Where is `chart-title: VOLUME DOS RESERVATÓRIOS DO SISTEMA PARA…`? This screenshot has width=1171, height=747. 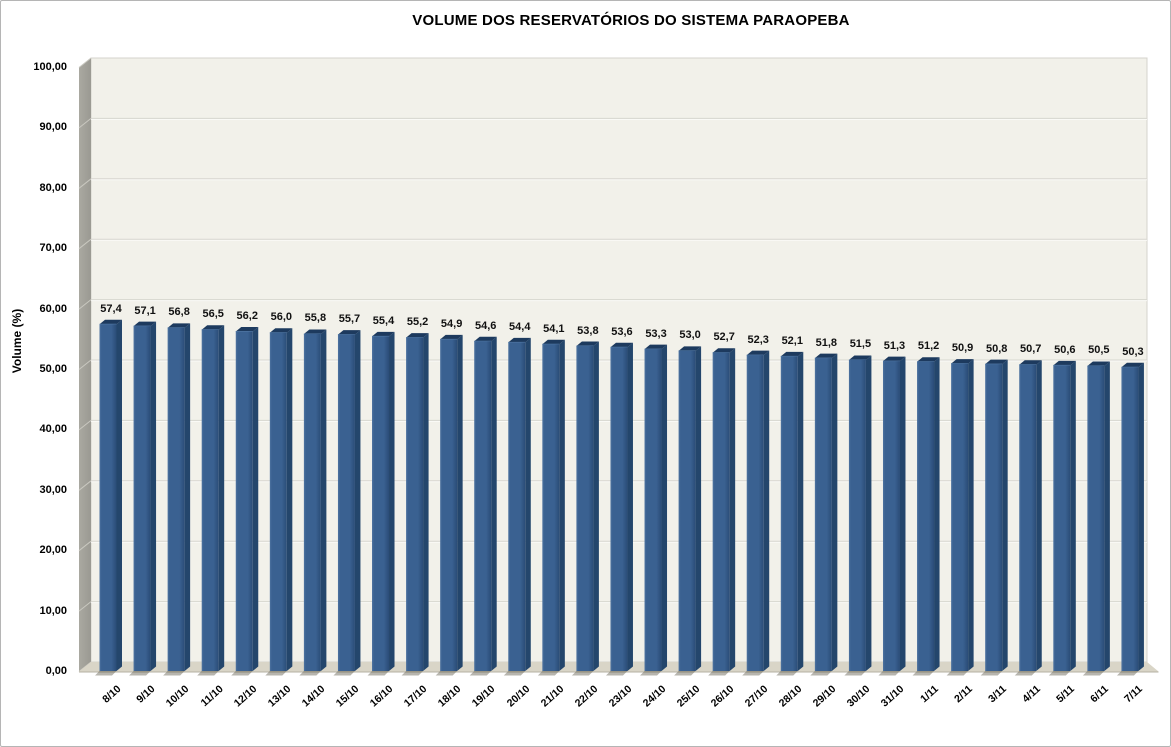
chart-title: VOLUME DOS RESERVATÓRIOS DO SISTEMA PARA… is located at coordinates (631, 20).